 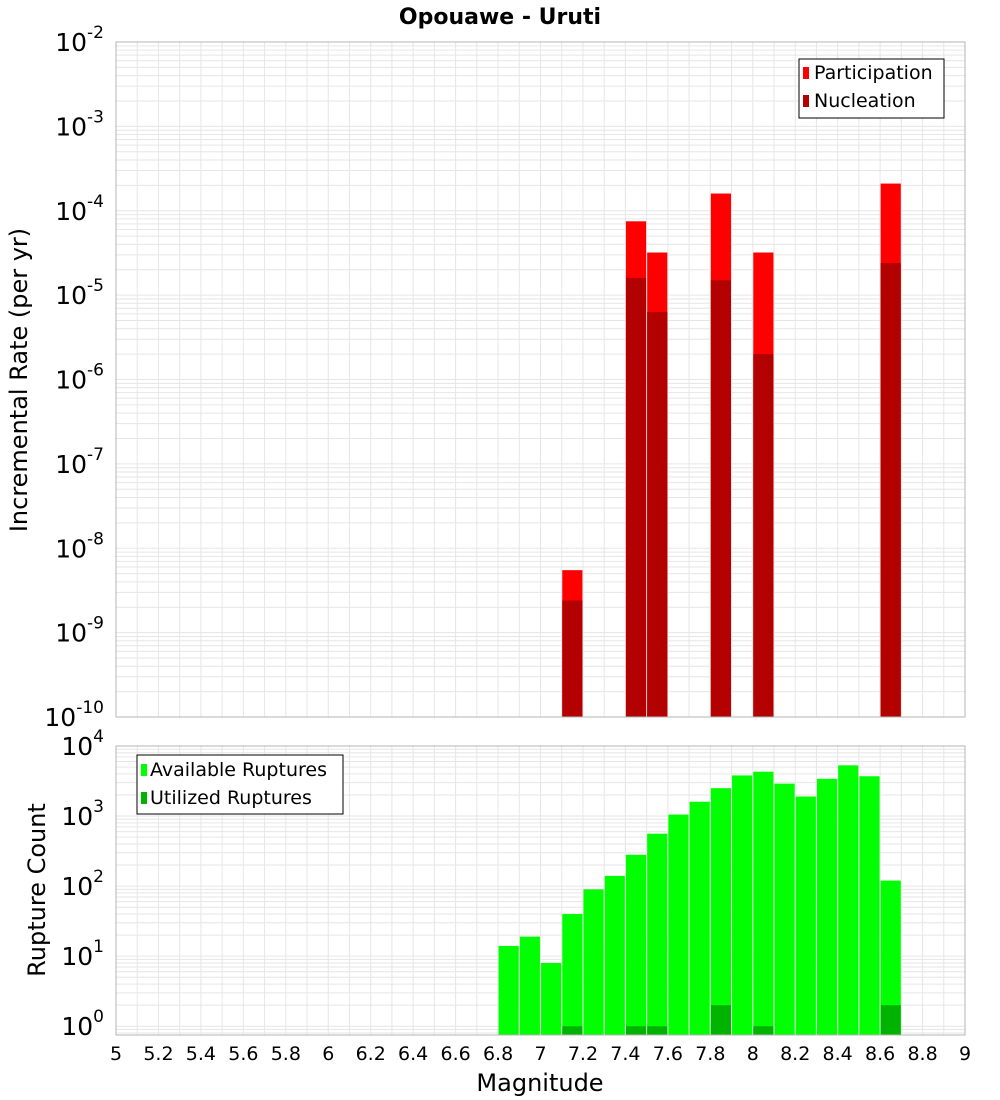 What do you see at coordinates (583, 1054) in the screenshot?
I see `x-tick-label: 7.2` at bounding box center [583, 1054].